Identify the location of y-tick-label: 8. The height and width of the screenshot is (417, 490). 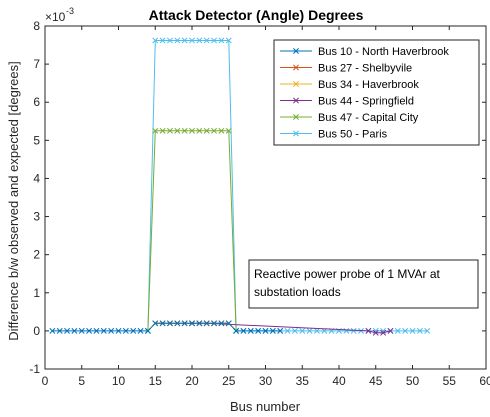
(36, 26).